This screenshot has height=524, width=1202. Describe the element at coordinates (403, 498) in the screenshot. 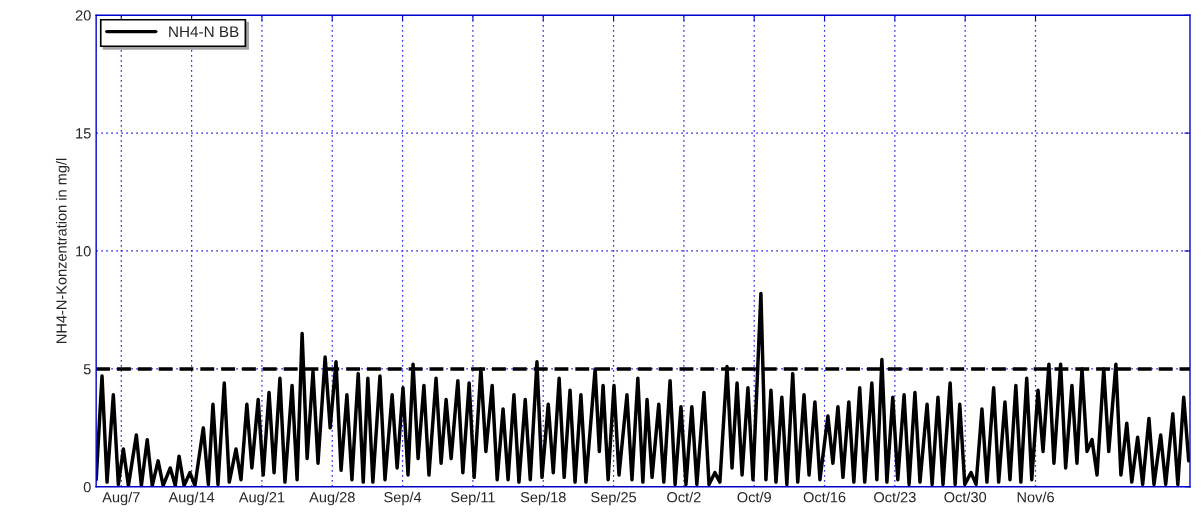

I see `x-tick-label: Sep/4` at that location.